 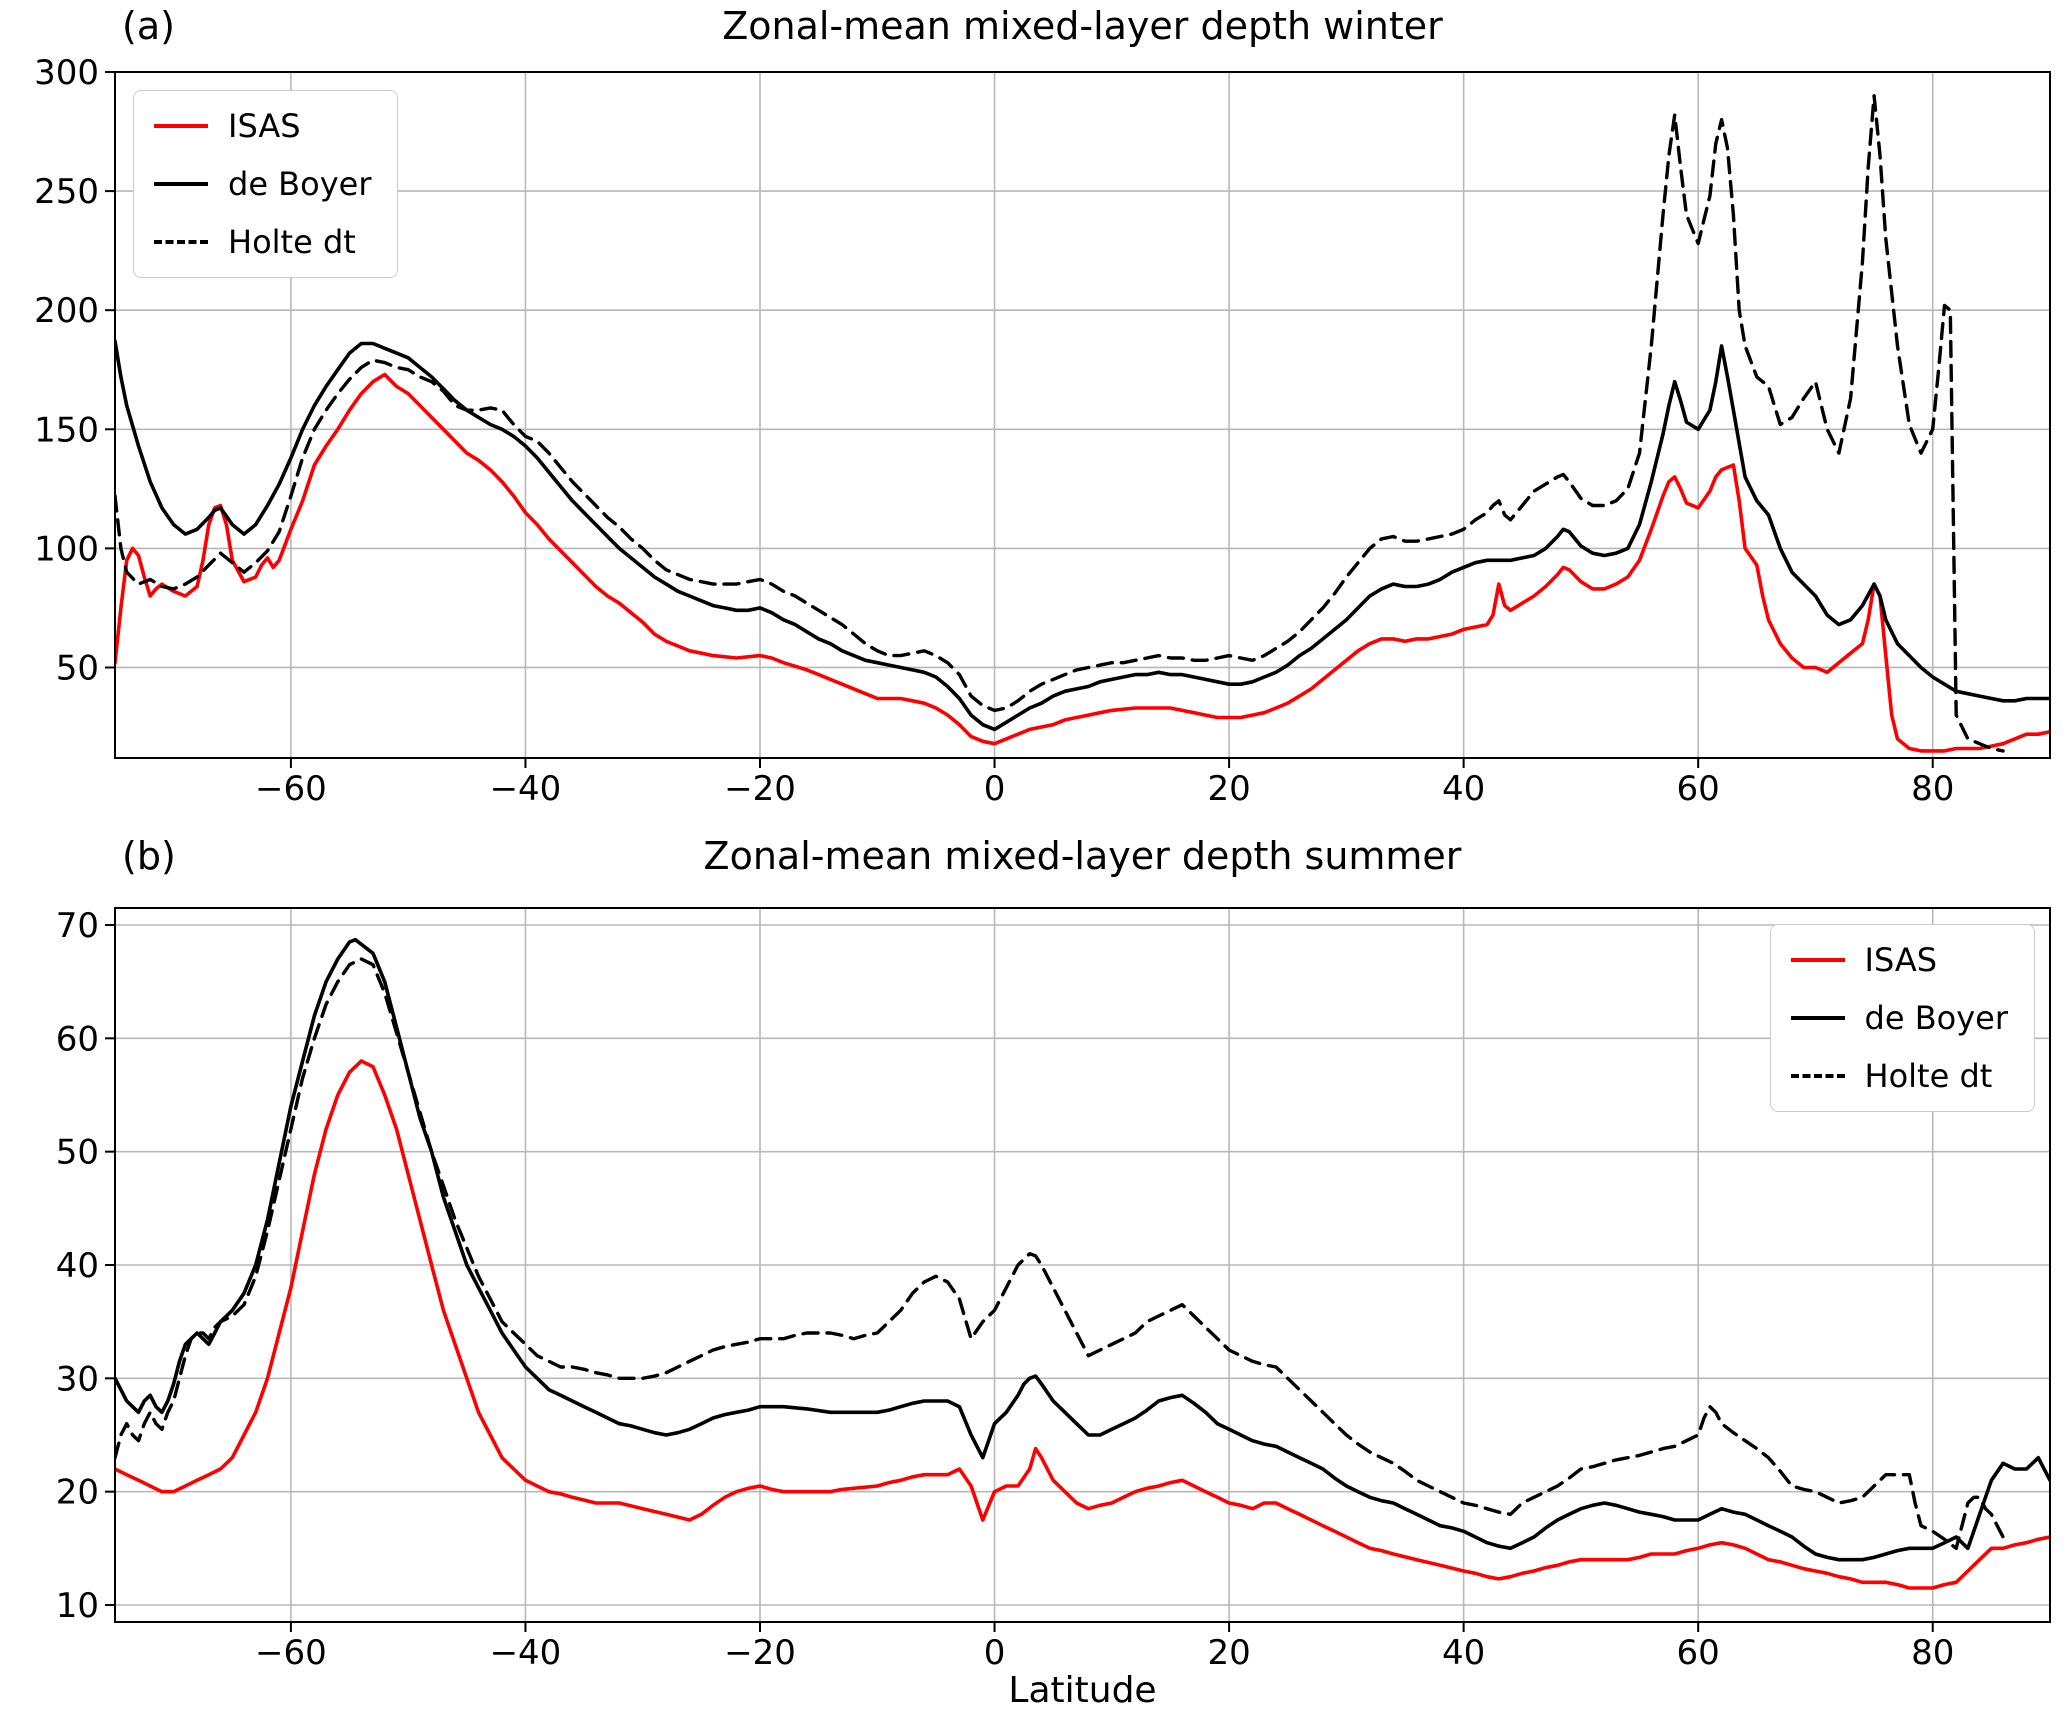 I want to click on svg-text: 250, so click(x=66, y=192).